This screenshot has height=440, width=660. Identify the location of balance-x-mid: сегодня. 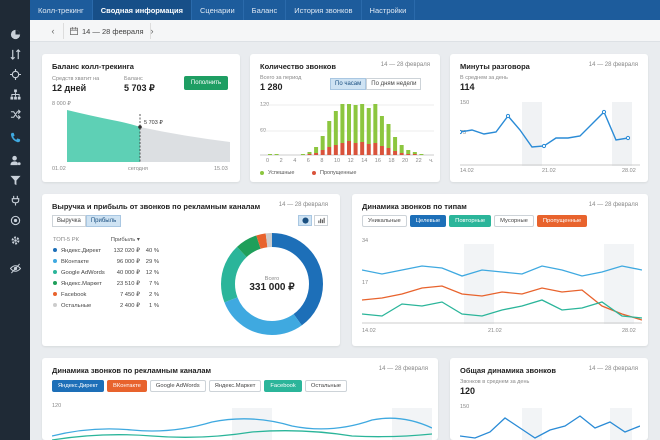
(138, 169).